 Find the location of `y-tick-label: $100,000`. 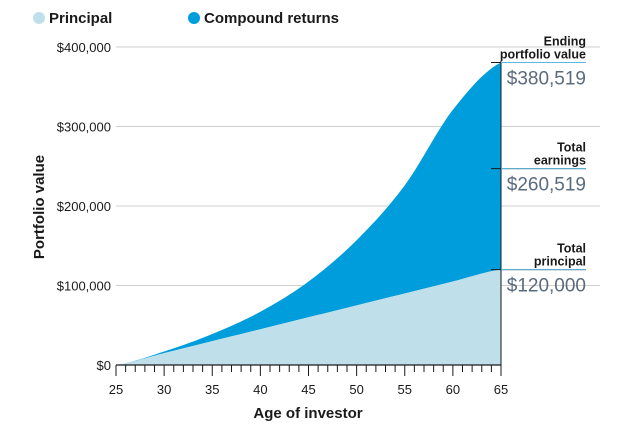

y-tick-label: $100,000 is located at coordinates (84, 286).